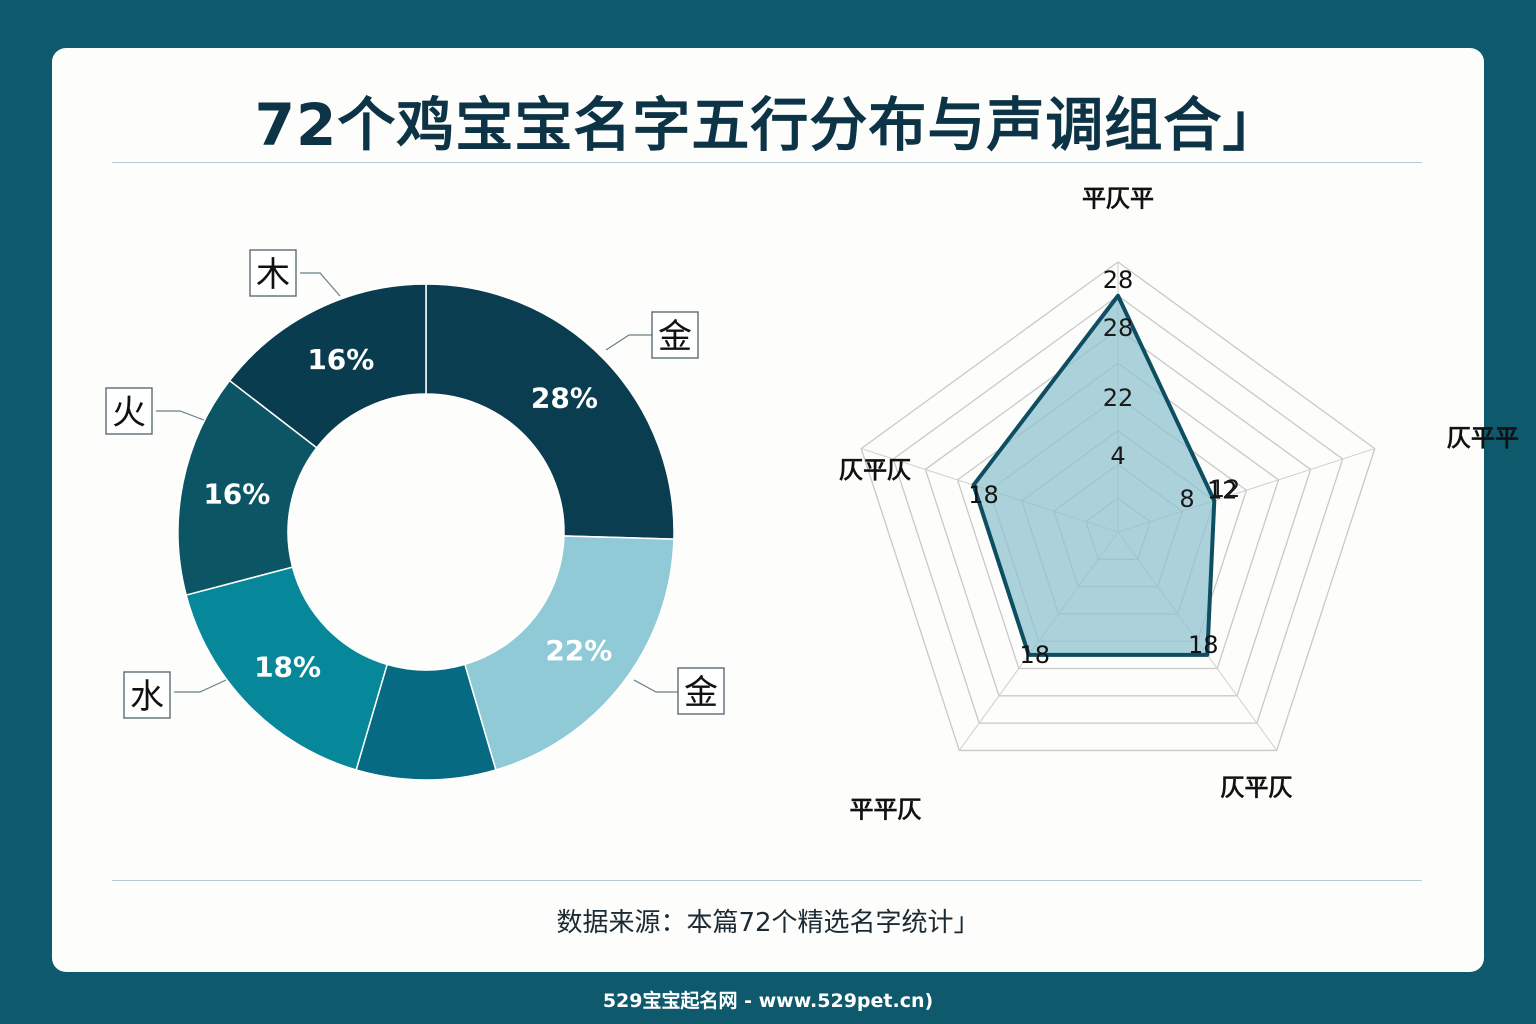 The width and height of the screenshot is (1536, 1024). I want to click on radar-tick-label: 28, so click(1118, 328).